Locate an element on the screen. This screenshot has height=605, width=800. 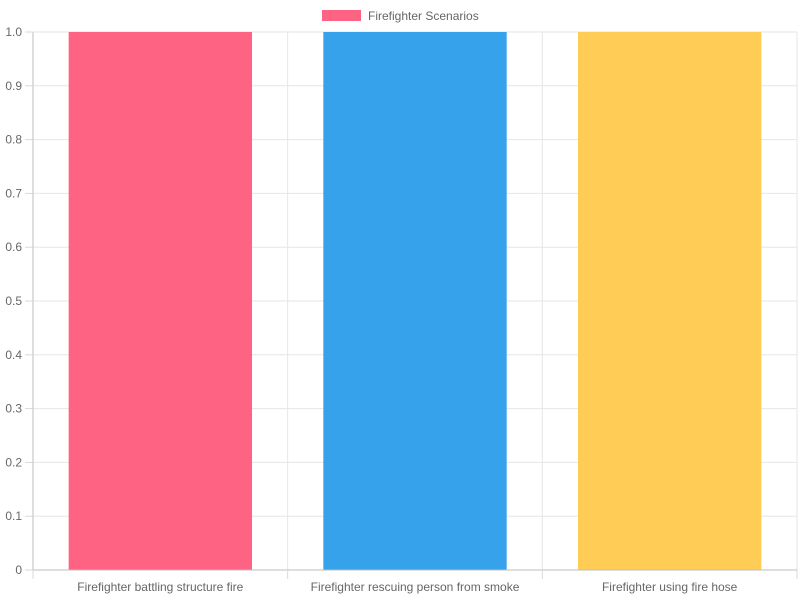
y-tick-label: 0.5 is located at coordinates (13, 301).